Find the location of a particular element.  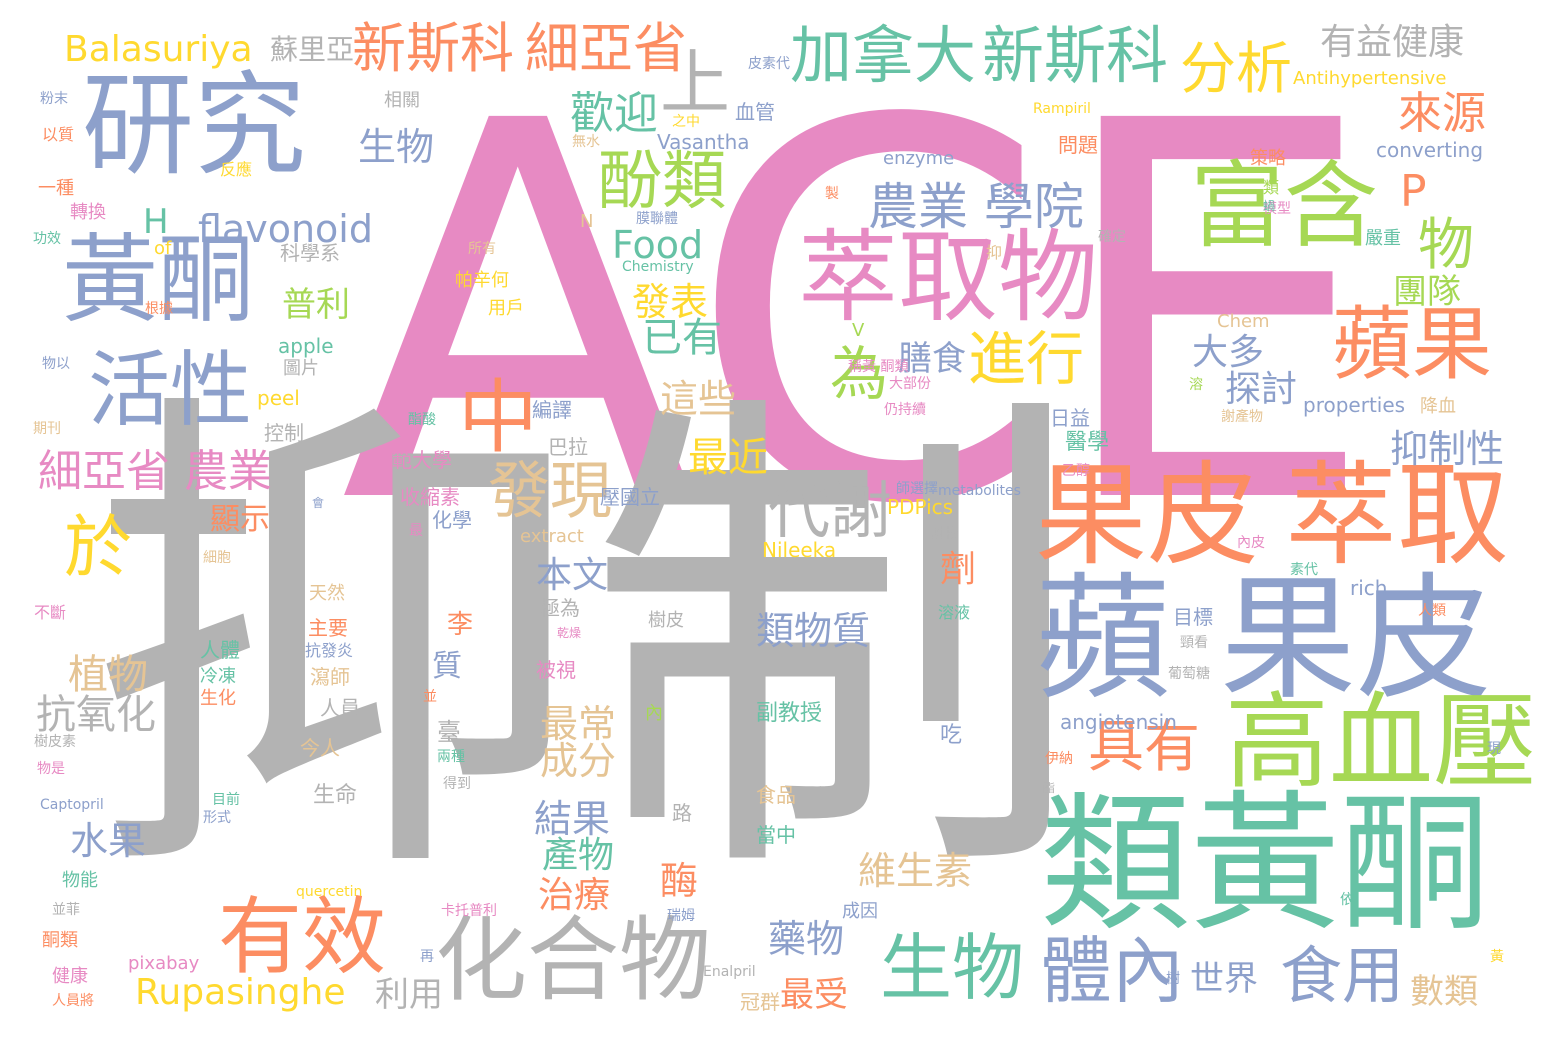

cloud-word: quercetin is located at coordinates (329, 892).